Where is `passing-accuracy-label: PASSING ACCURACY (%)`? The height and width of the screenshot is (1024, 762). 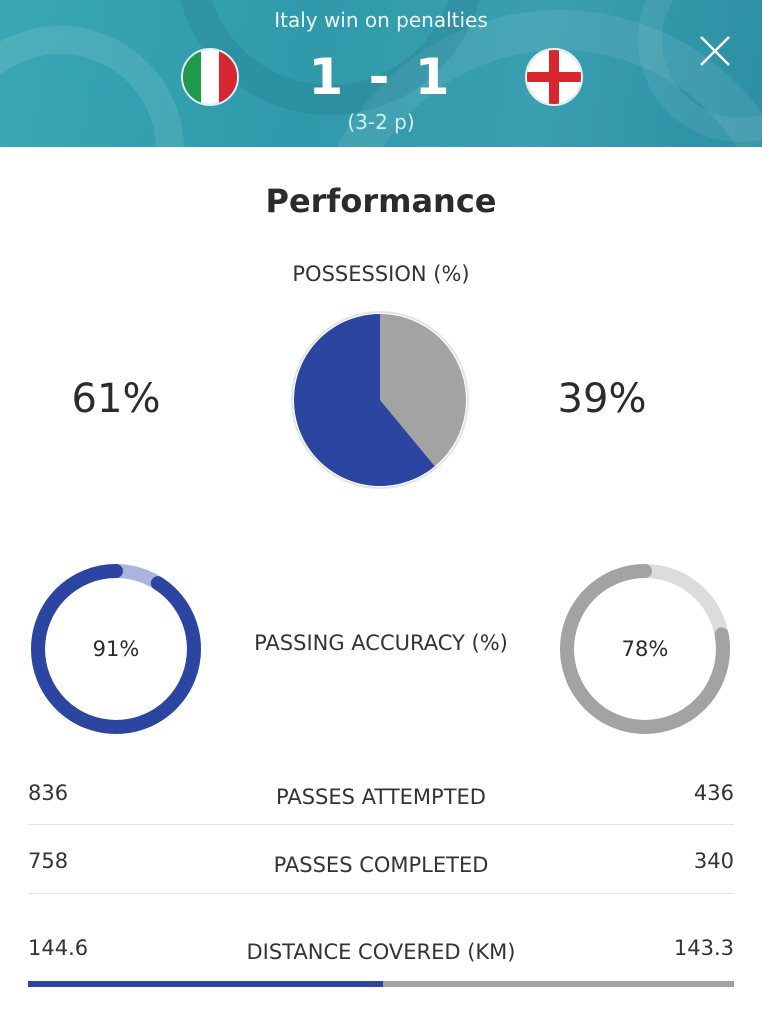 passing-accuracy-label: PASSING ACCURACY (%) is located at coordinates (381, 643).